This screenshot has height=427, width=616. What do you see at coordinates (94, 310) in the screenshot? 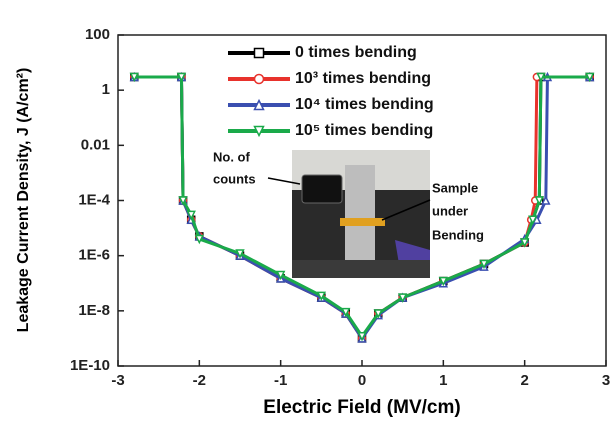
I see `y-tick-label: 1E-8` at bounding box center [94, 310].